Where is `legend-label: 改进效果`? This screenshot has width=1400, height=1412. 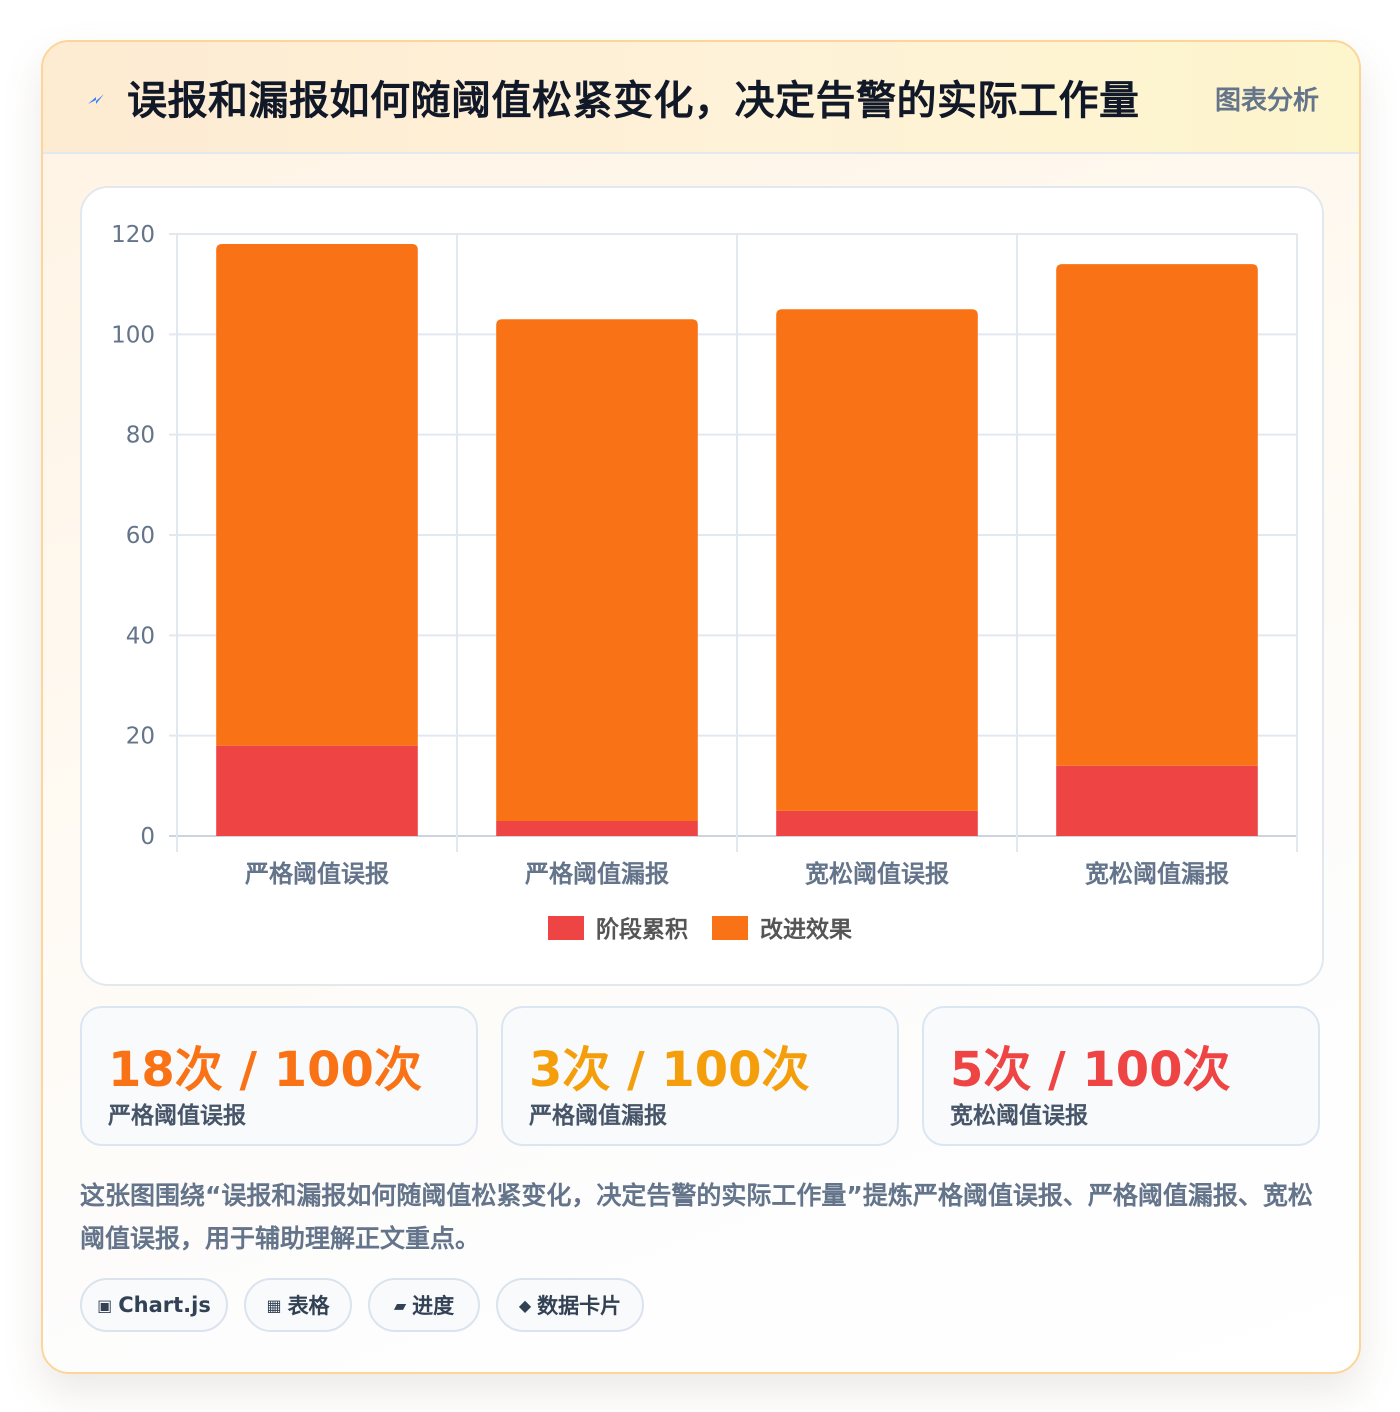
legend-label: 改进效果 is located at coordinates (806, 929).